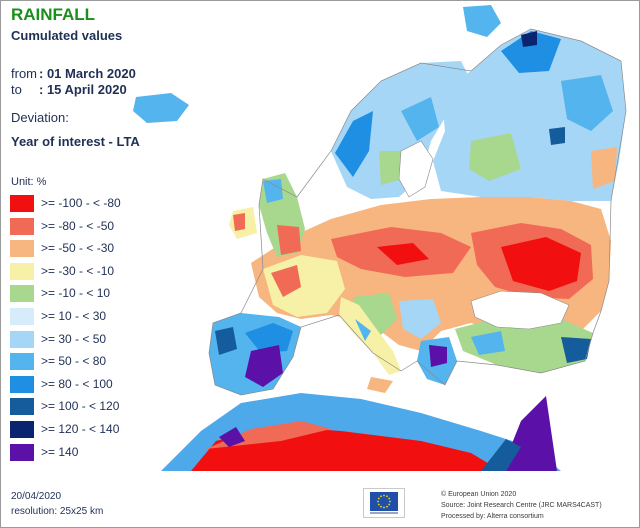 This screenshot has height=528, width=640. What do you see at coordinates (24, 73) in the screenshot?
I see `period-from-label: from` at bounding box center [24, 73].